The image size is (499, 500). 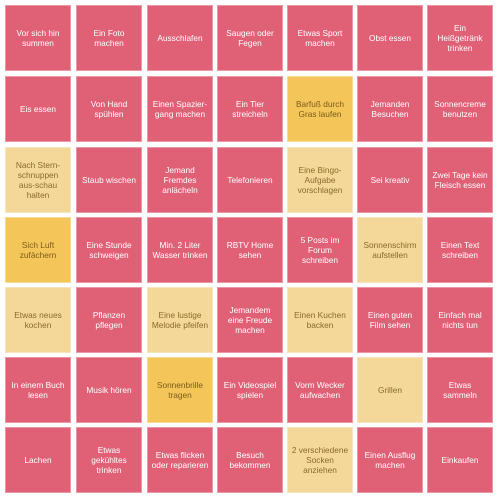 I want to click on bingo-cell: Etwas neues kochen, so click(x=38, y=320).